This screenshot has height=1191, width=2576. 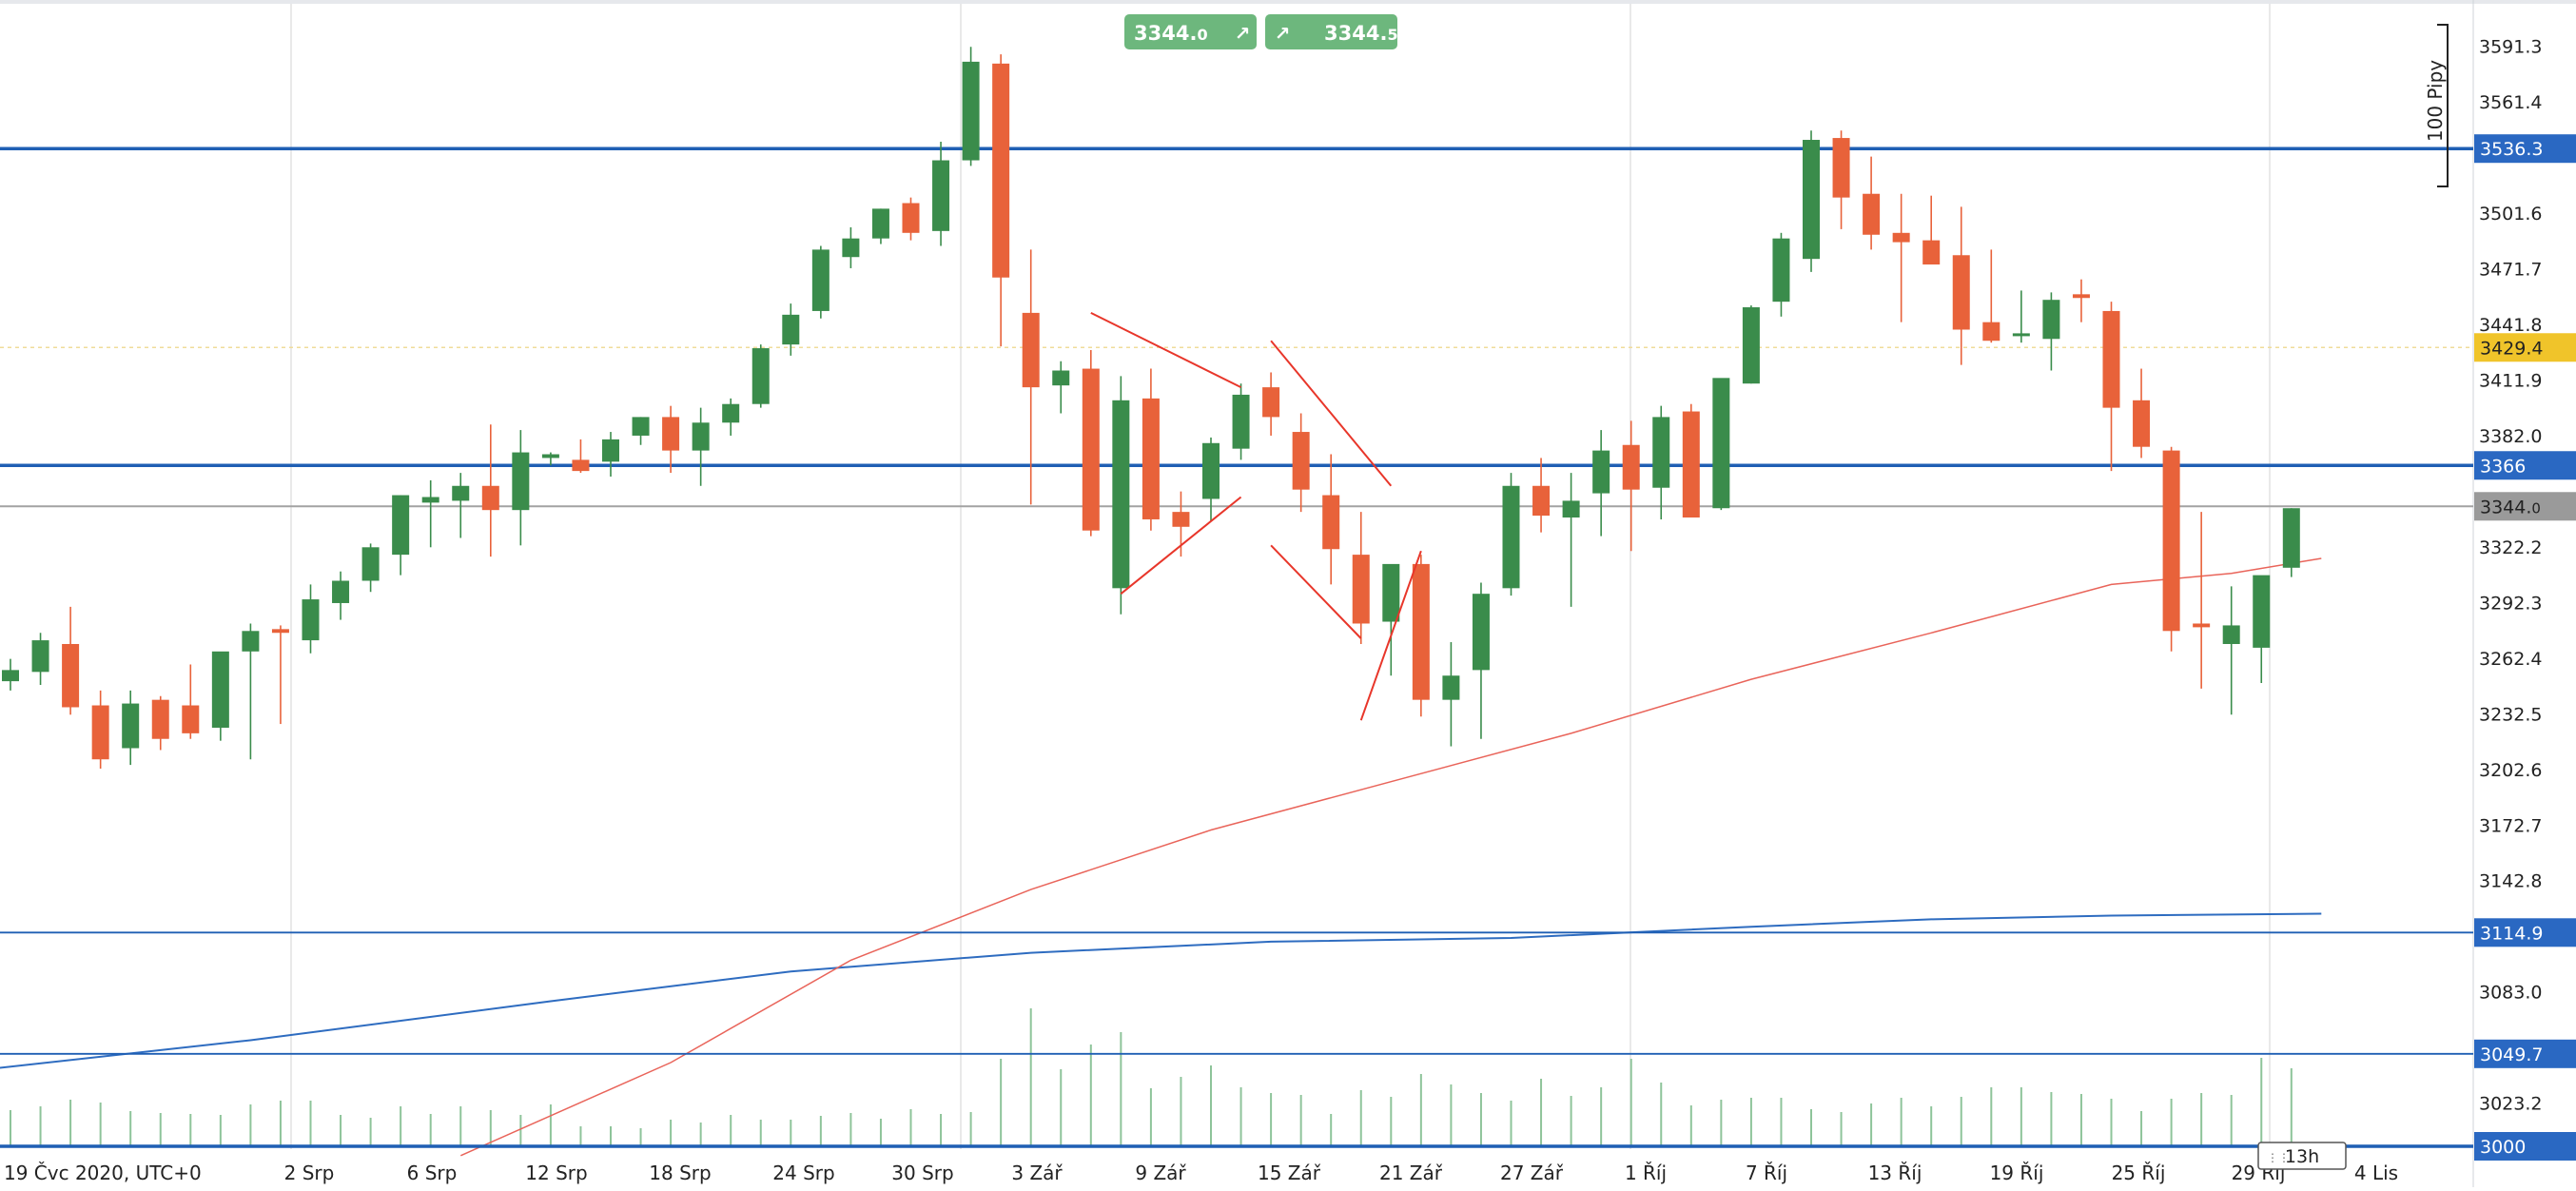 What do you see at coordinates (1646, 1173) in the screenshot?
I see `x-tick-label: 1 Říj` at bounding box center [1646, 1173].